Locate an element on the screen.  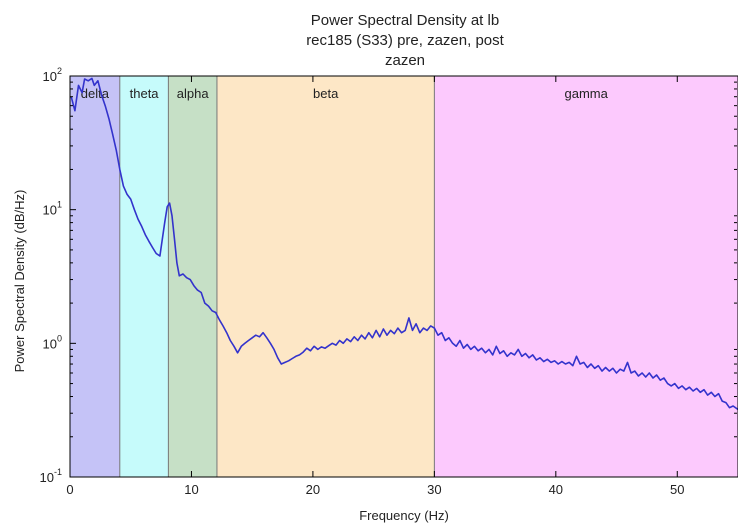
band-label-beta: beta is located at coordinates (326, 93).